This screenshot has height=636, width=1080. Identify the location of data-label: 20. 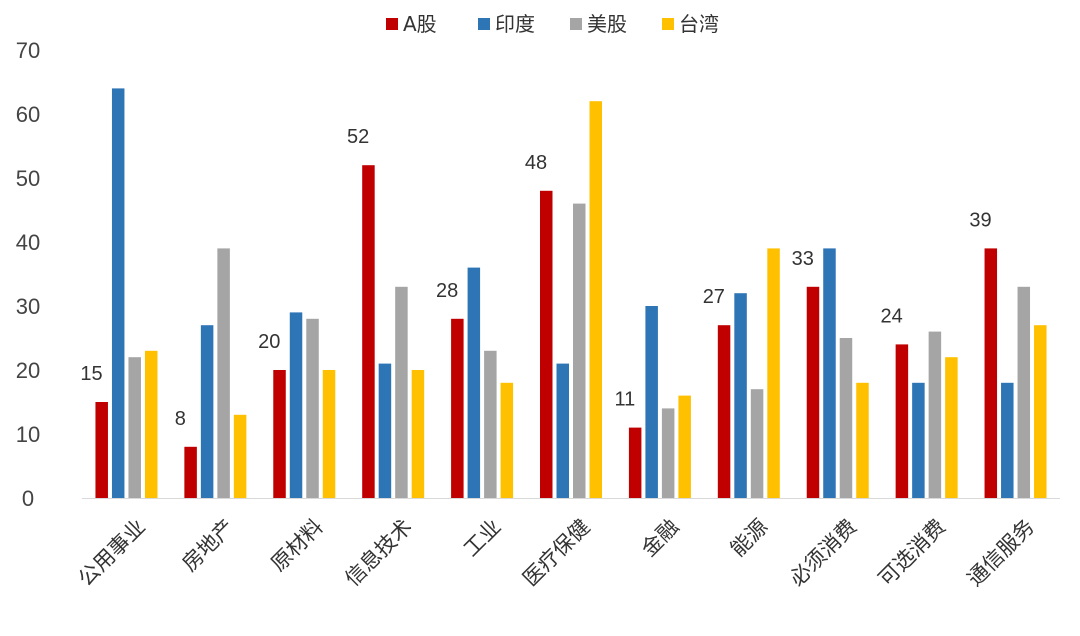
(269, 342).